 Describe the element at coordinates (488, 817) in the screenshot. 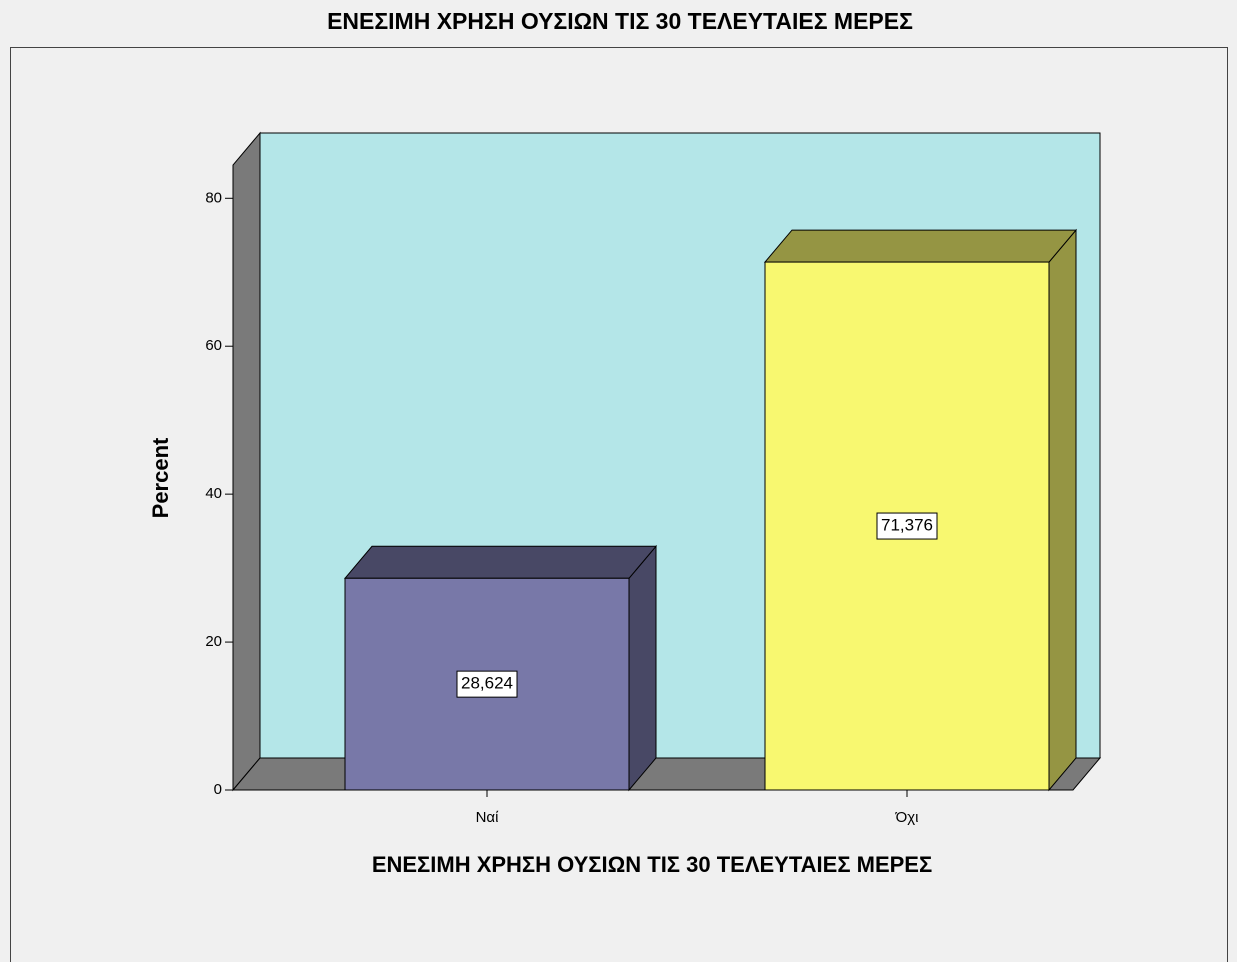

I see `x-tick-label: Ναί` at that location.